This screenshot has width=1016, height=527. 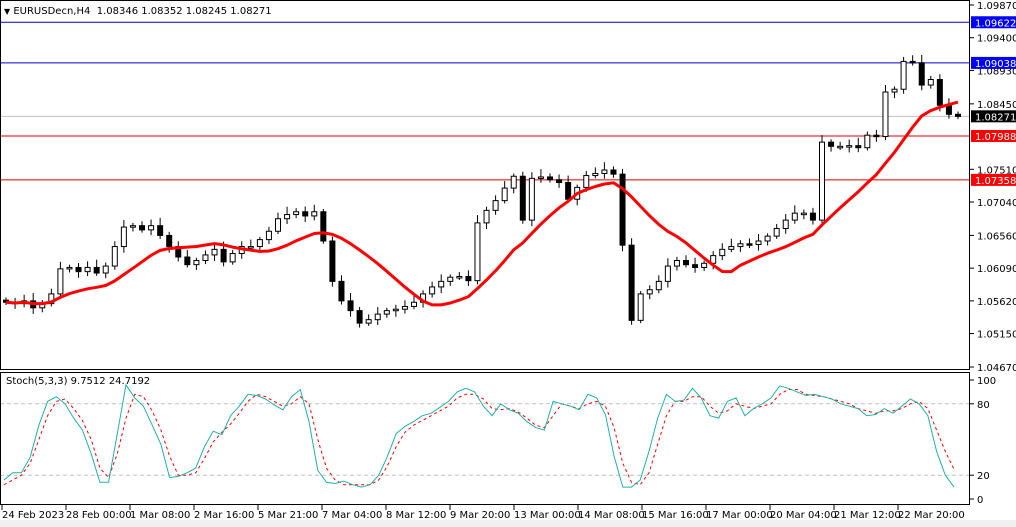 I want to click on time-tick-label: 17 Mar 00:00, so click(x=739, y=515).